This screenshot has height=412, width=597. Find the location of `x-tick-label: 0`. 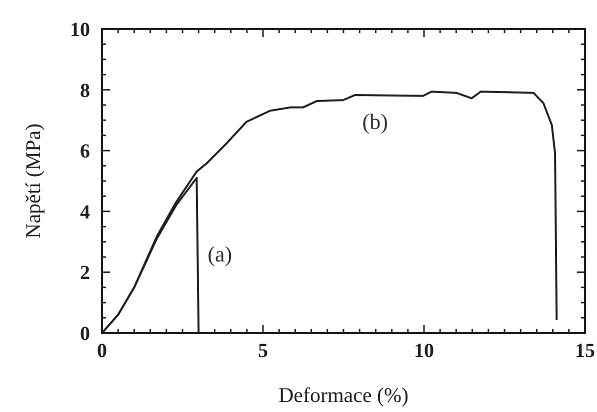

x-tick-label: 0 is located at coordinates (102, 351).